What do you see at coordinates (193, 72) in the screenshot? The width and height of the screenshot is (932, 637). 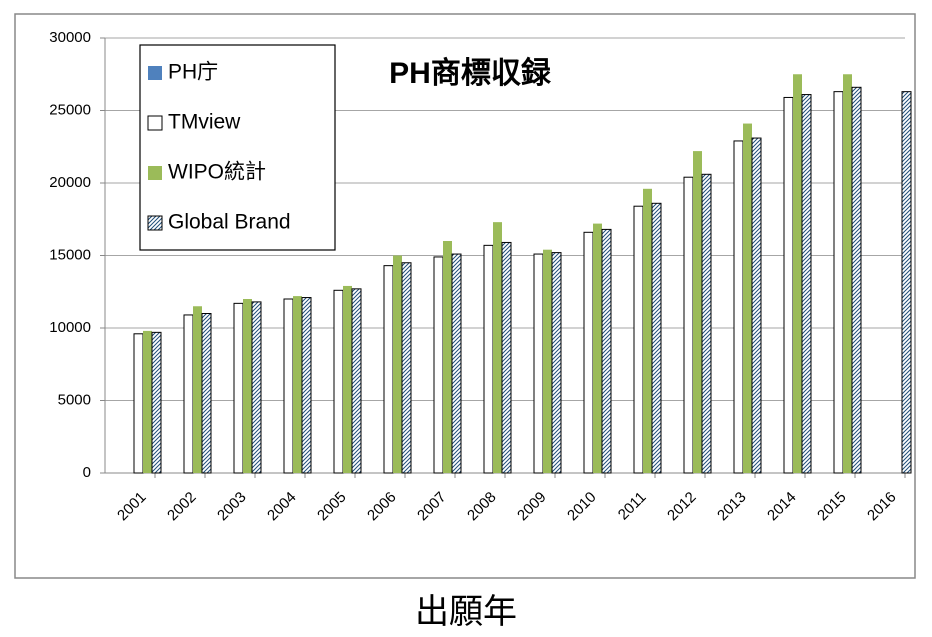 I see `legend-label: PH庁` at bounding box center [193, 72].